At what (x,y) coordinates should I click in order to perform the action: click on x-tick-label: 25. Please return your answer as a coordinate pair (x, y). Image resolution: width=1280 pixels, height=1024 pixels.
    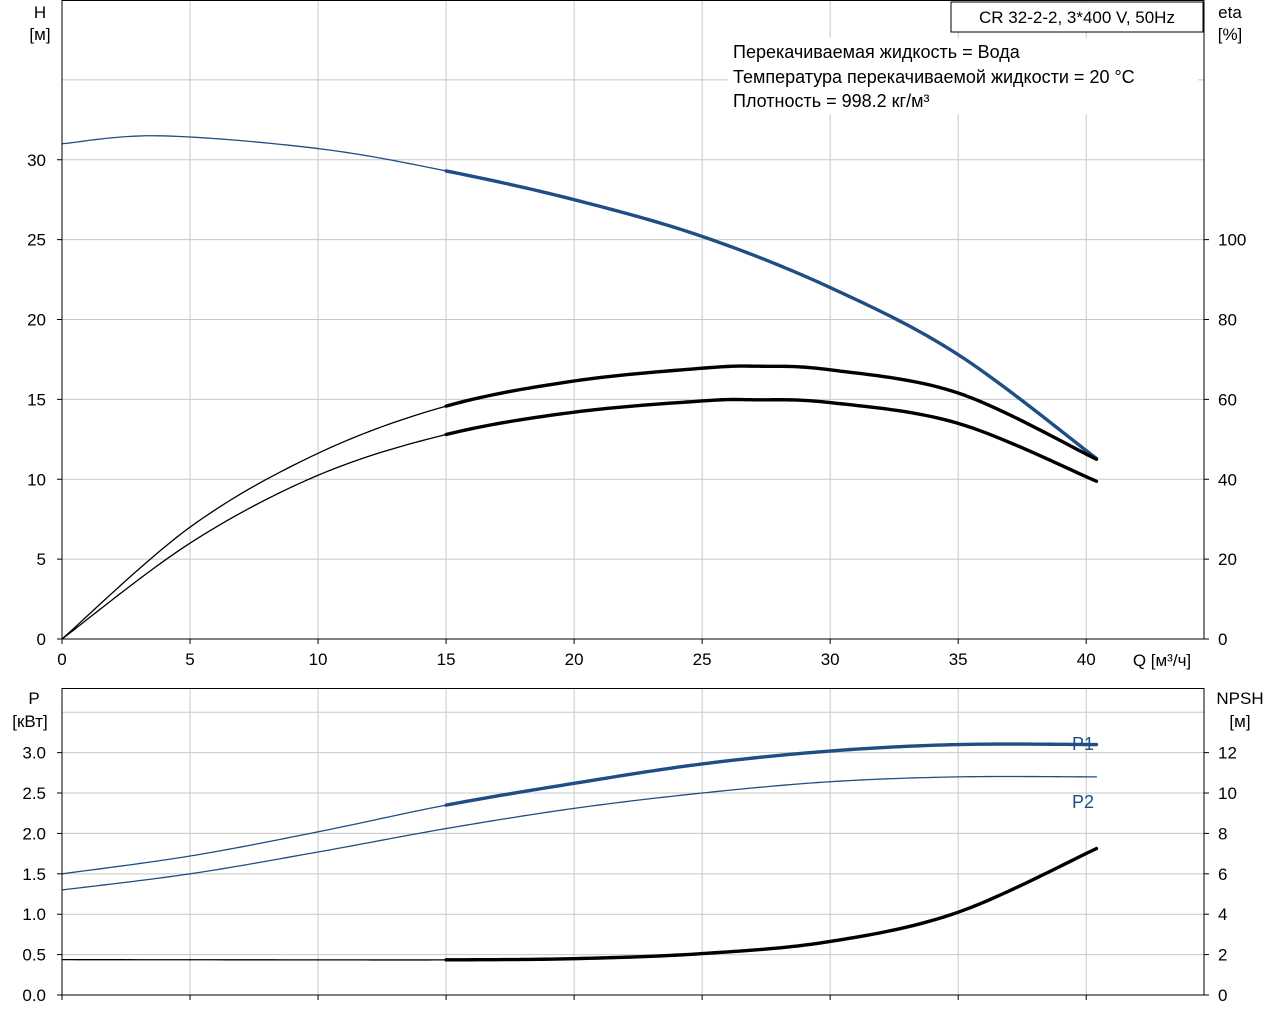
    Looking at the image, I should click on (702, 659).